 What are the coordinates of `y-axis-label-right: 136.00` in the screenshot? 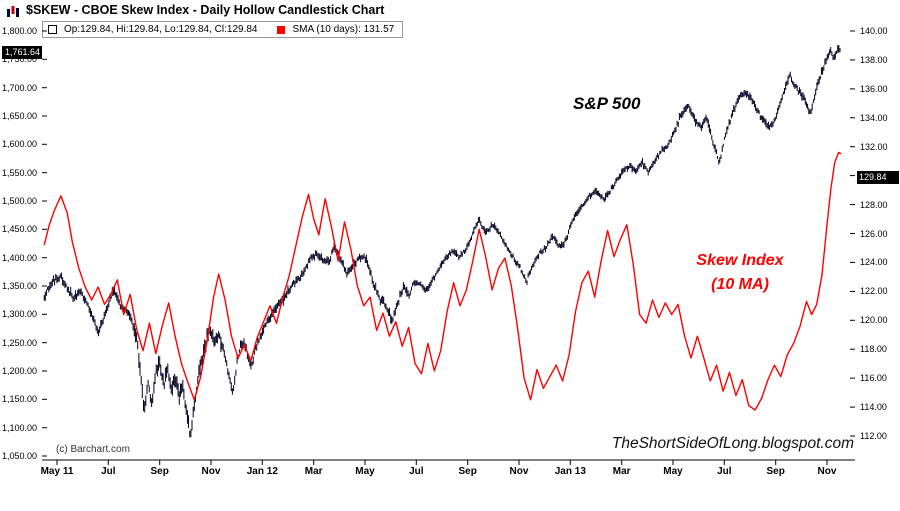 It's located at (874, 88).